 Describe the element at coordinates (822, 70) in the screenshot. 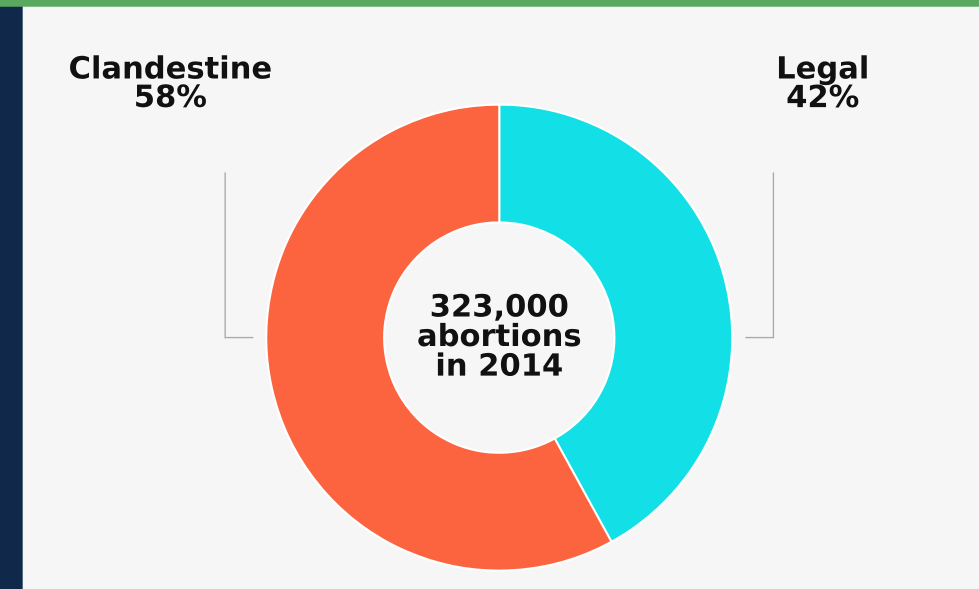

I see `slice-label: Legal` at that location.